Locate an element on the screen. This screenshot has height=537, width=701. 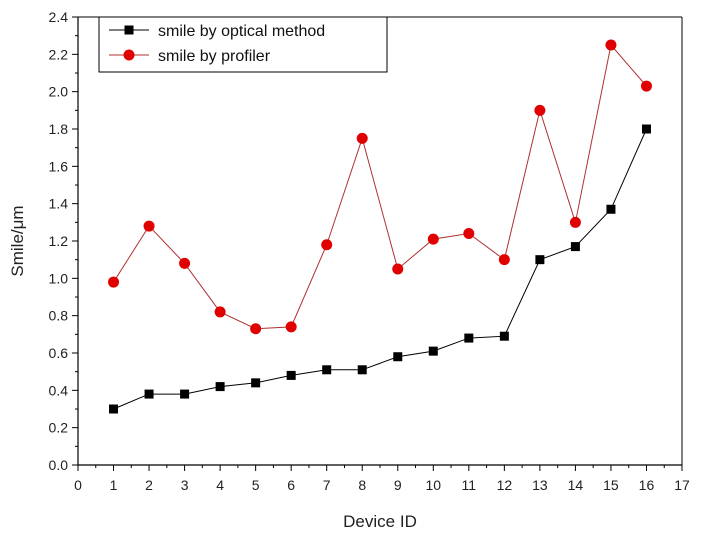
x-tick-label: 3 is located at coordinates (185, 485).